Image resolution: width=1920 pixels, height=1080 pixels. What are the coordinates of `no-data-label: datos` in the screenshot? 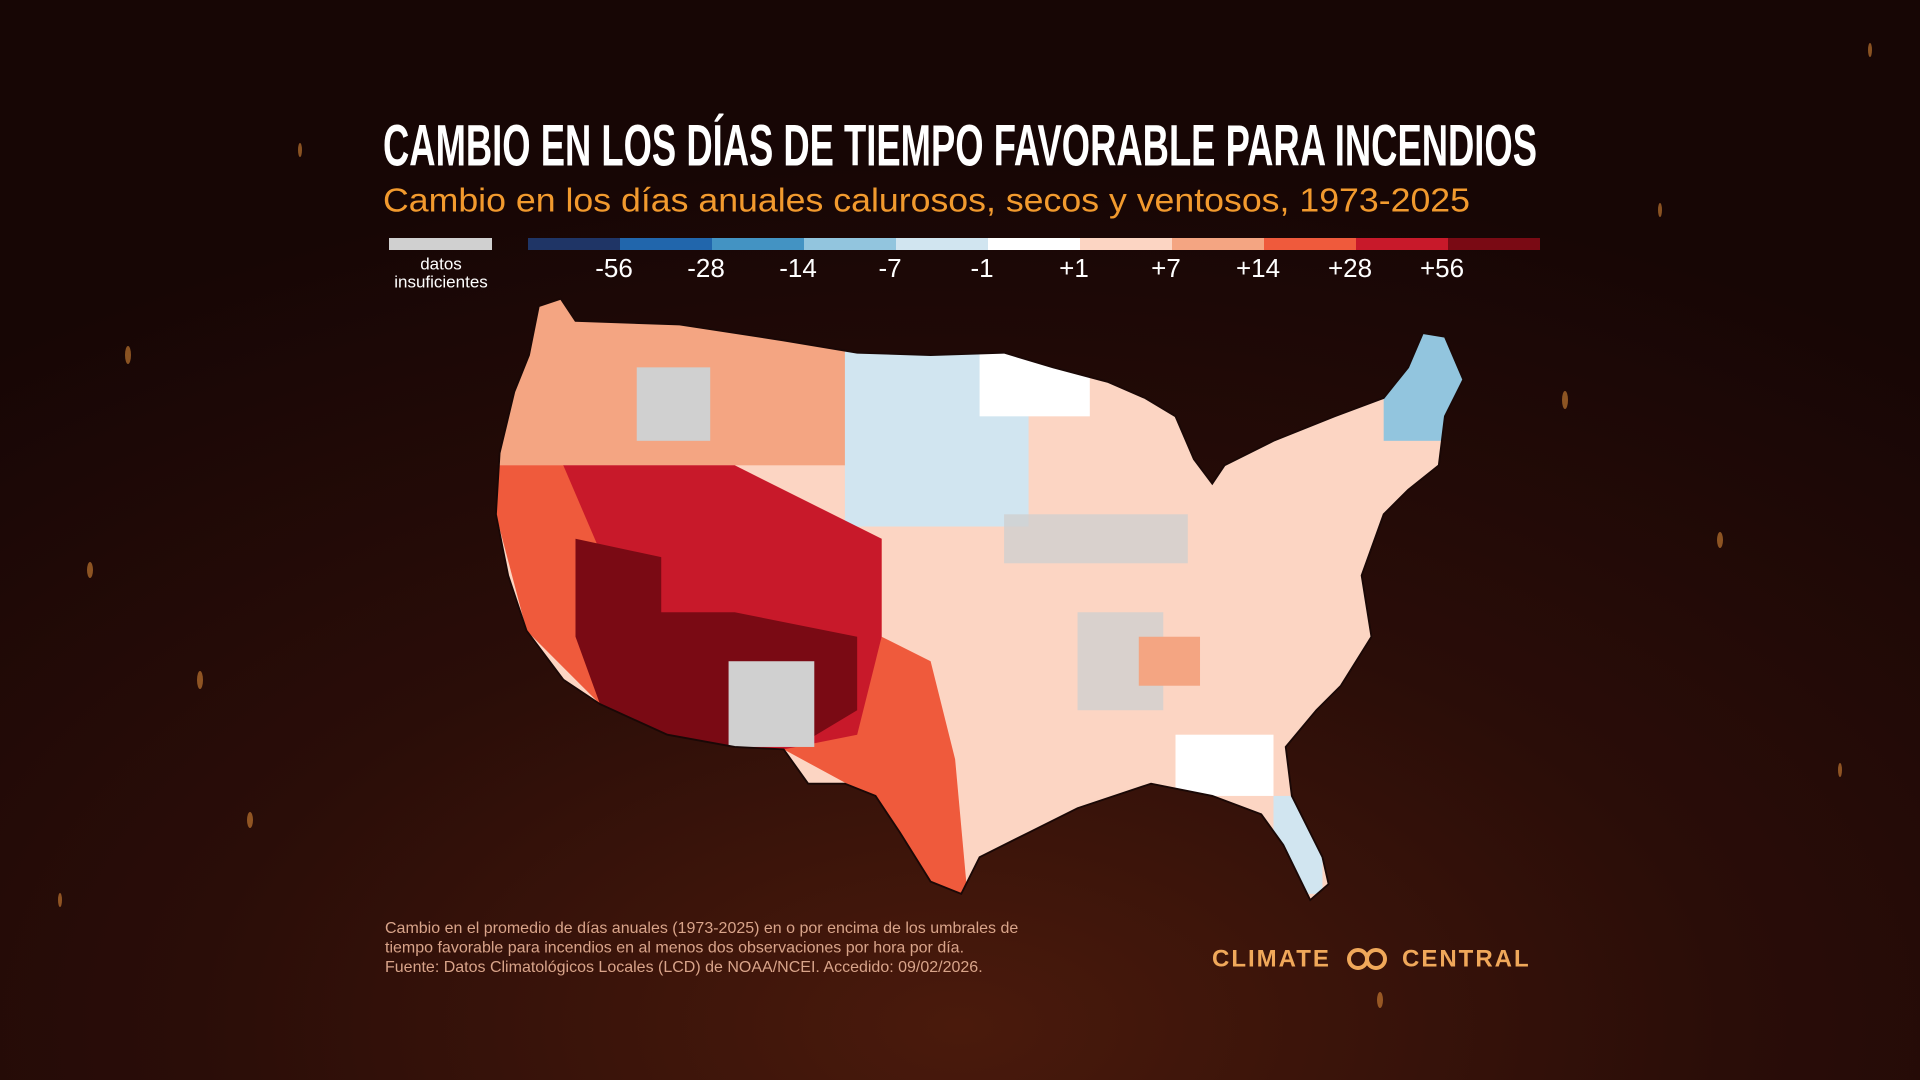 It's located at (441, 263).